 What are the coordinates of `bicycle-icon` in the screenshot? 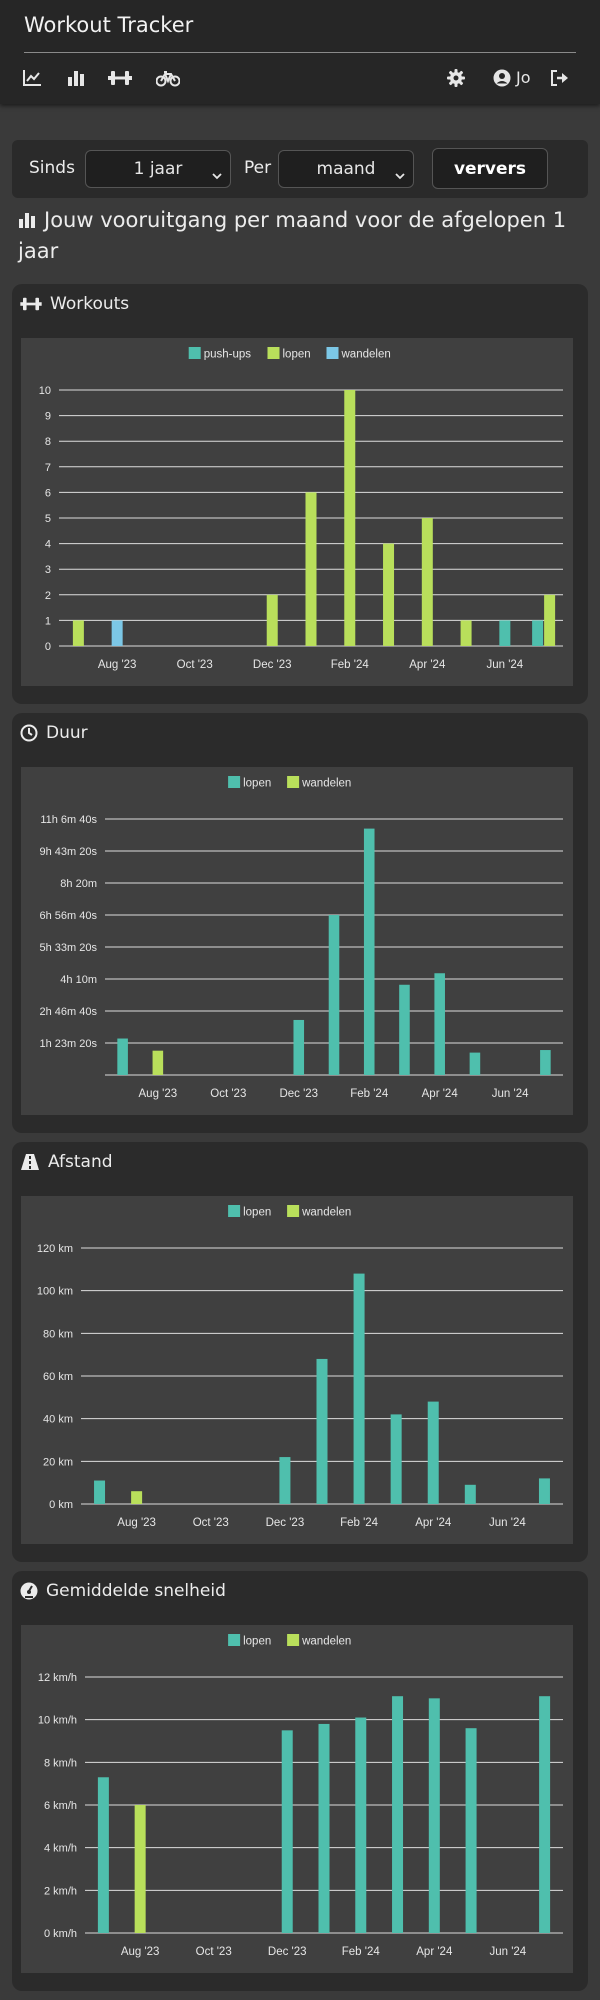 It's located at (168, 78).